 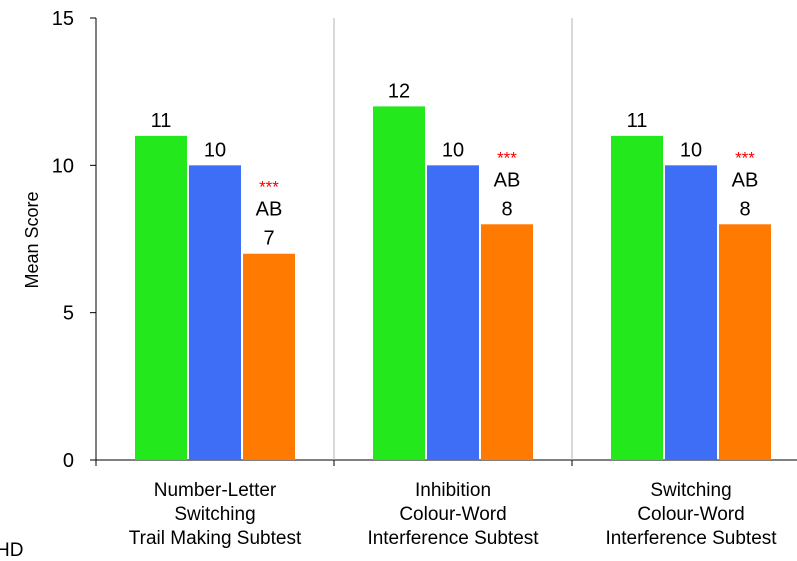 What do you see at coordinates (11, 550) in the screenshot?
I see `clipped-left-text: HD` at bounding box center [11, 550].